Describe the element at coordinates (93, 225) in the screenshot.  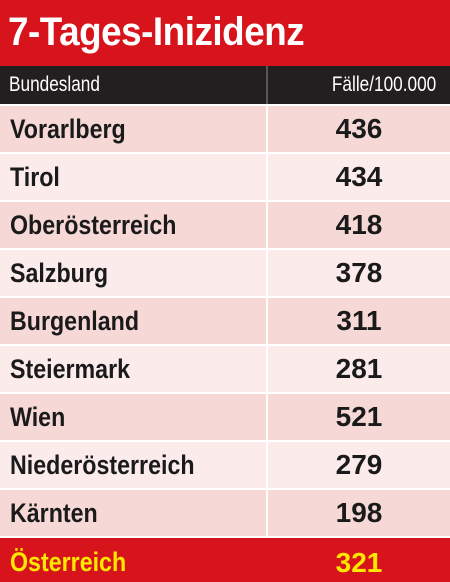
I see `row-bundesland: Oberösterreich` at that location.